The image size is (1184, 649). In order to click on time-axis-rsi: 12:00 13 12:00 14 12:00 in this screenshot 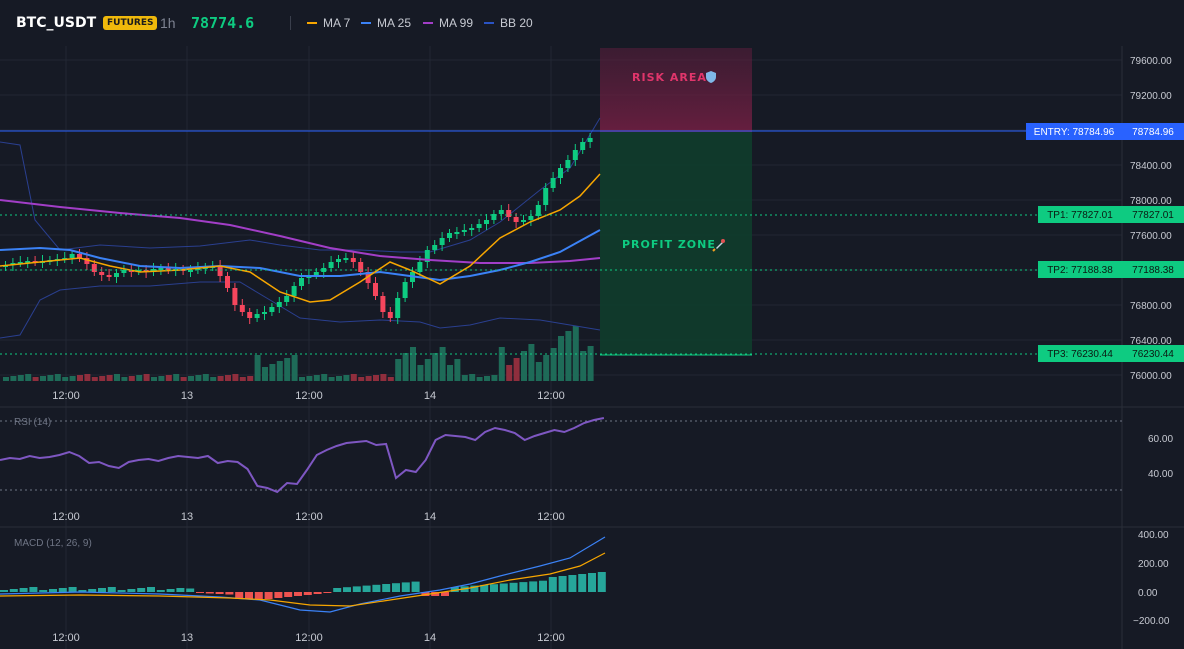, I will do `click(308, 517)`.